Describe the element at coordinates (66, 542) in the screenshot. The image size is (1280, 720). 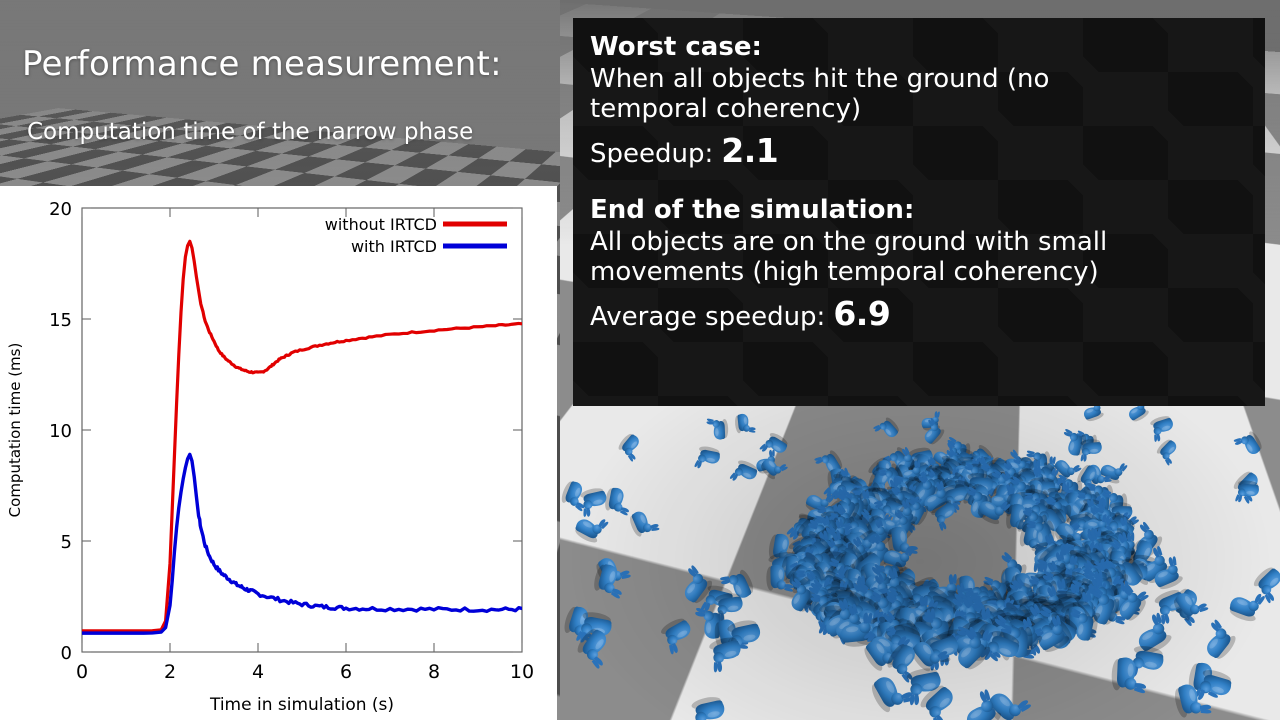
I see `y-tick-label: 5` at that location.